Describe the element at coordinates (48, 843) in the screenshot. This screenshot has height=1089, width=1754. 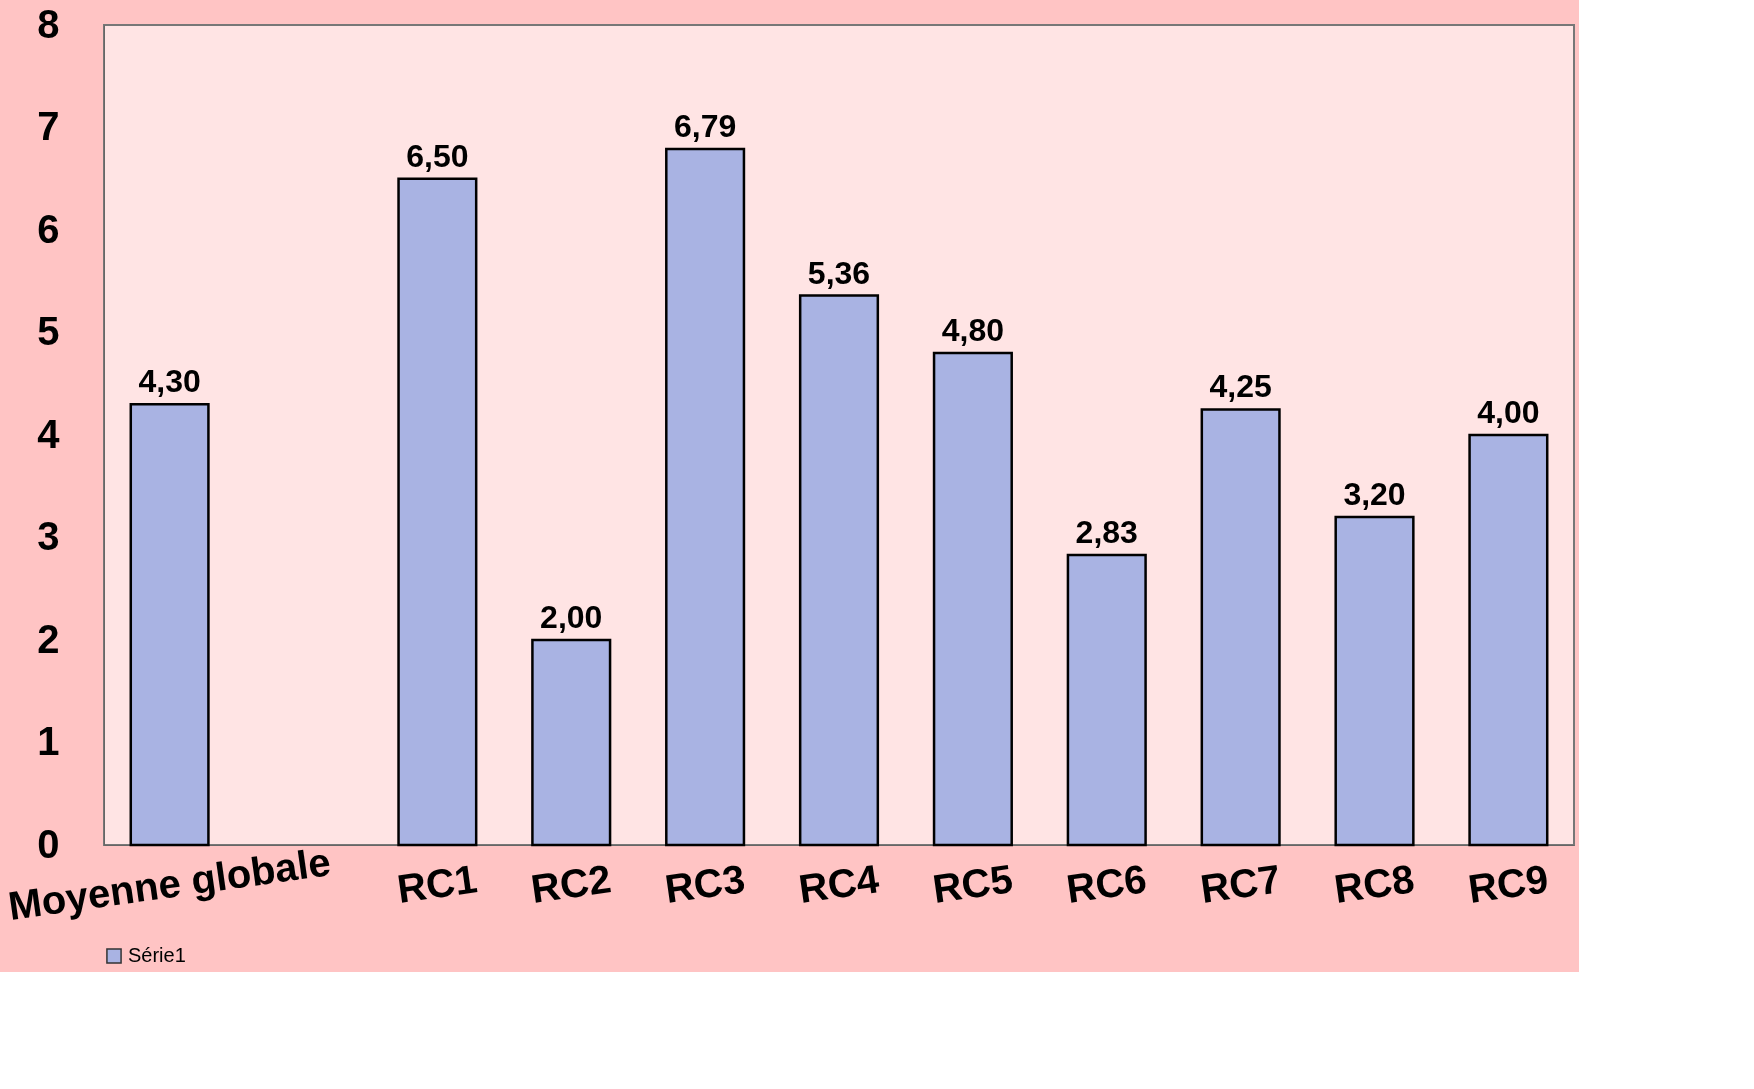
I see `y-tick-label: 0` at that location.